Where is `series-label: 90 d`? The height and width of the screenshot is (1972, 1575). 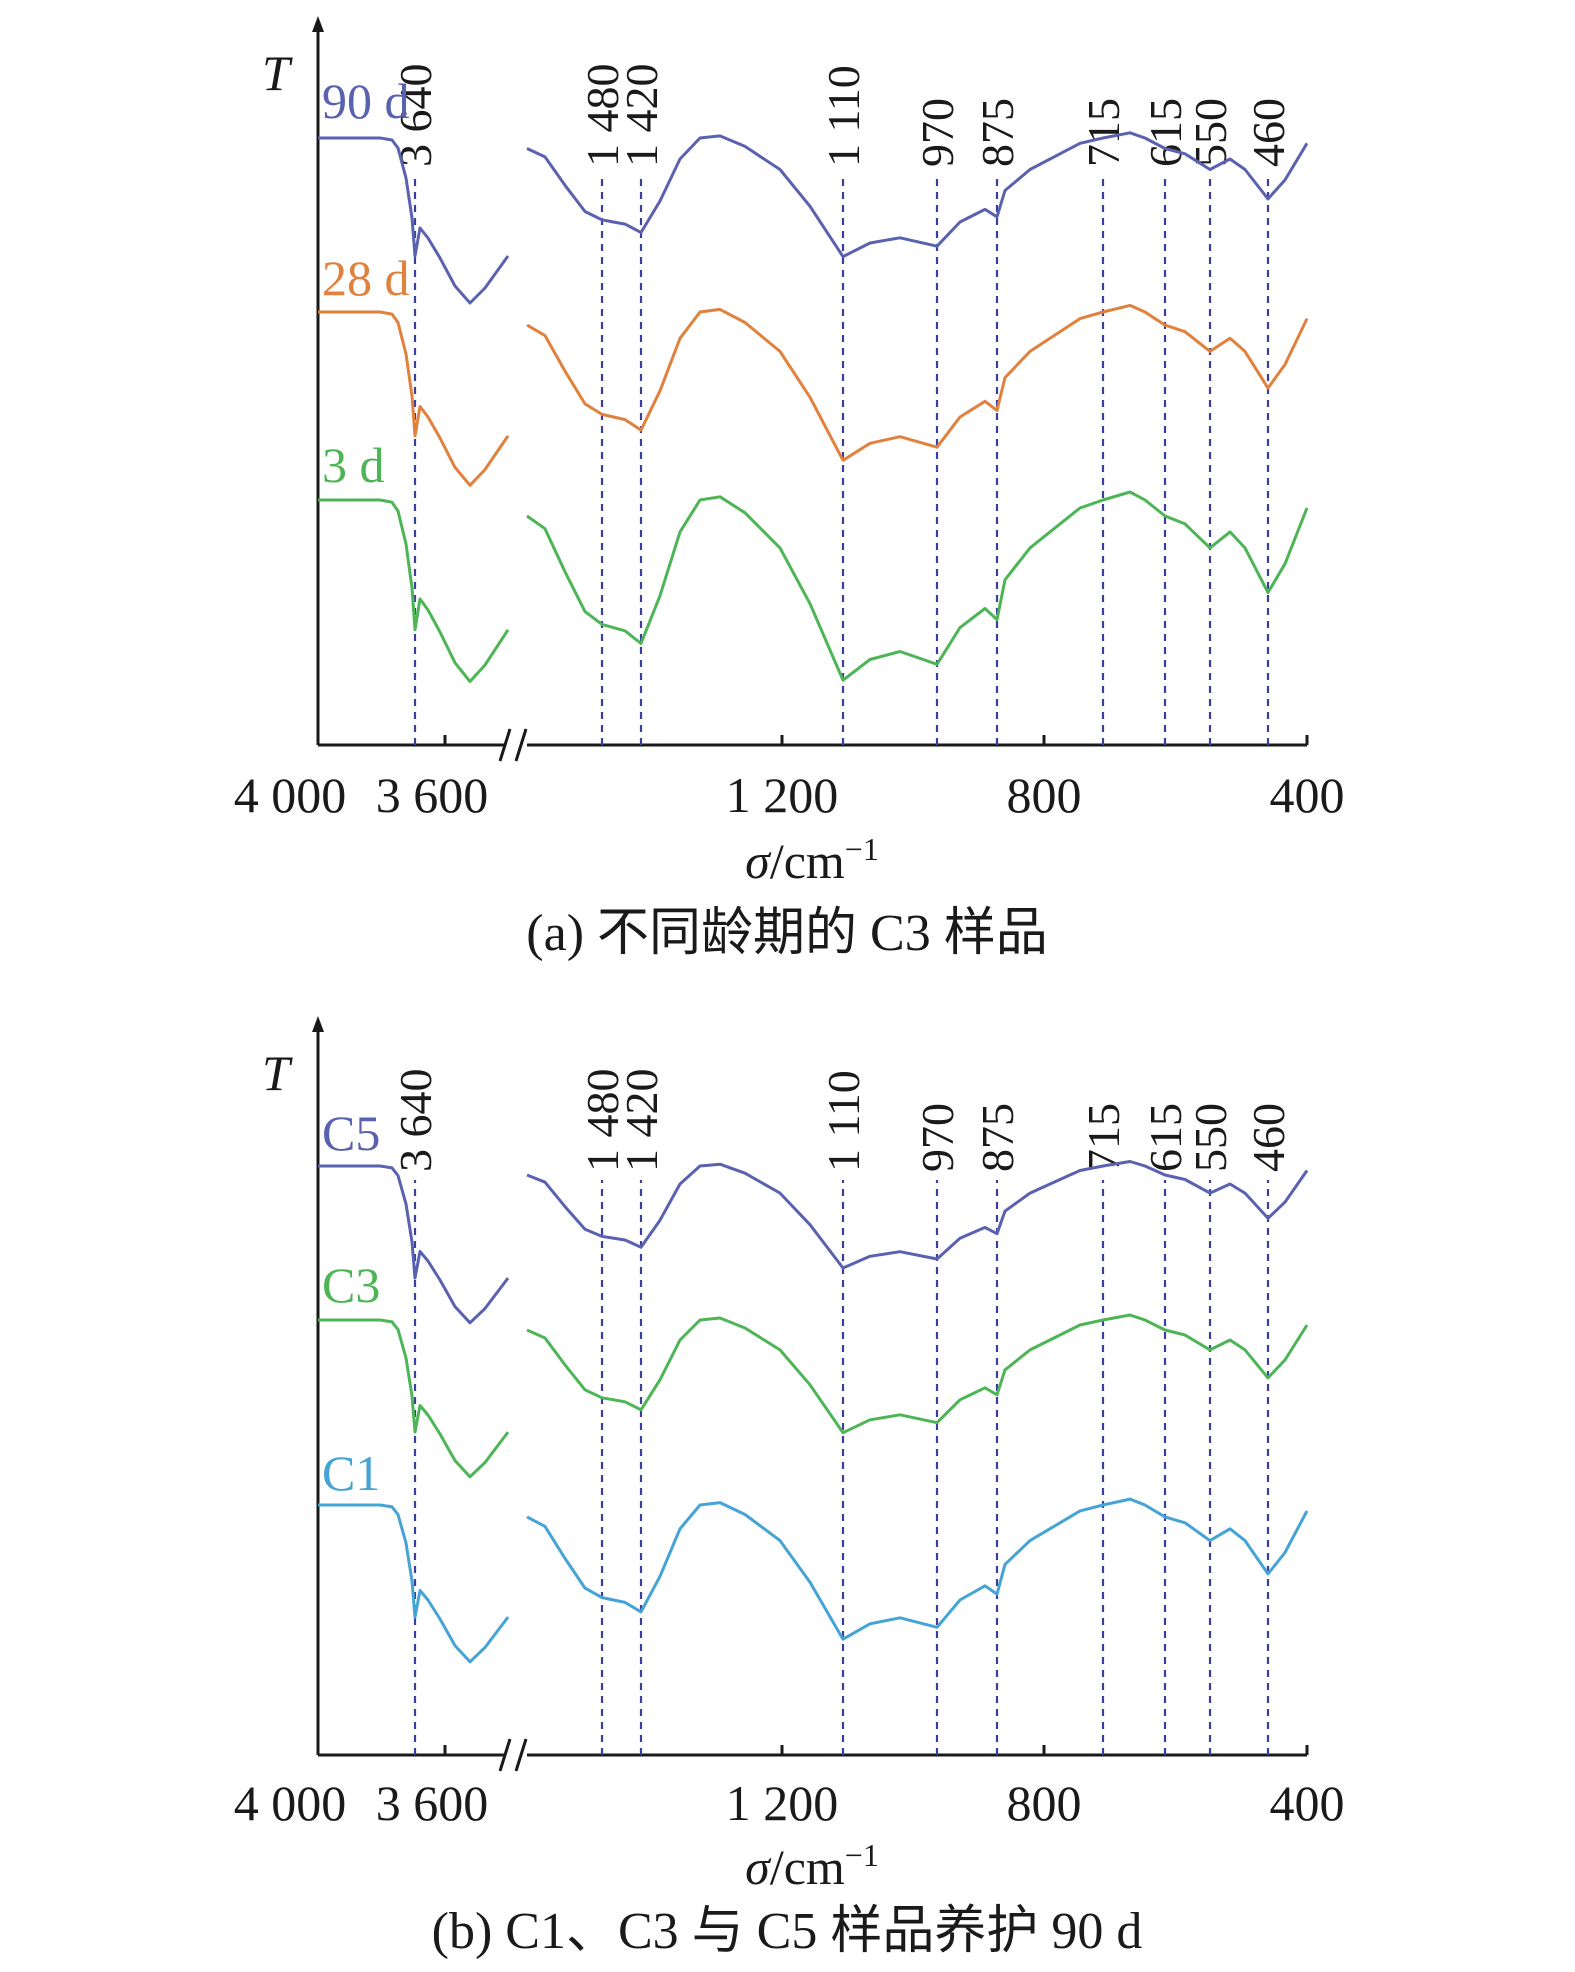
series-label: 90 d is located at coordinates (366, 101).